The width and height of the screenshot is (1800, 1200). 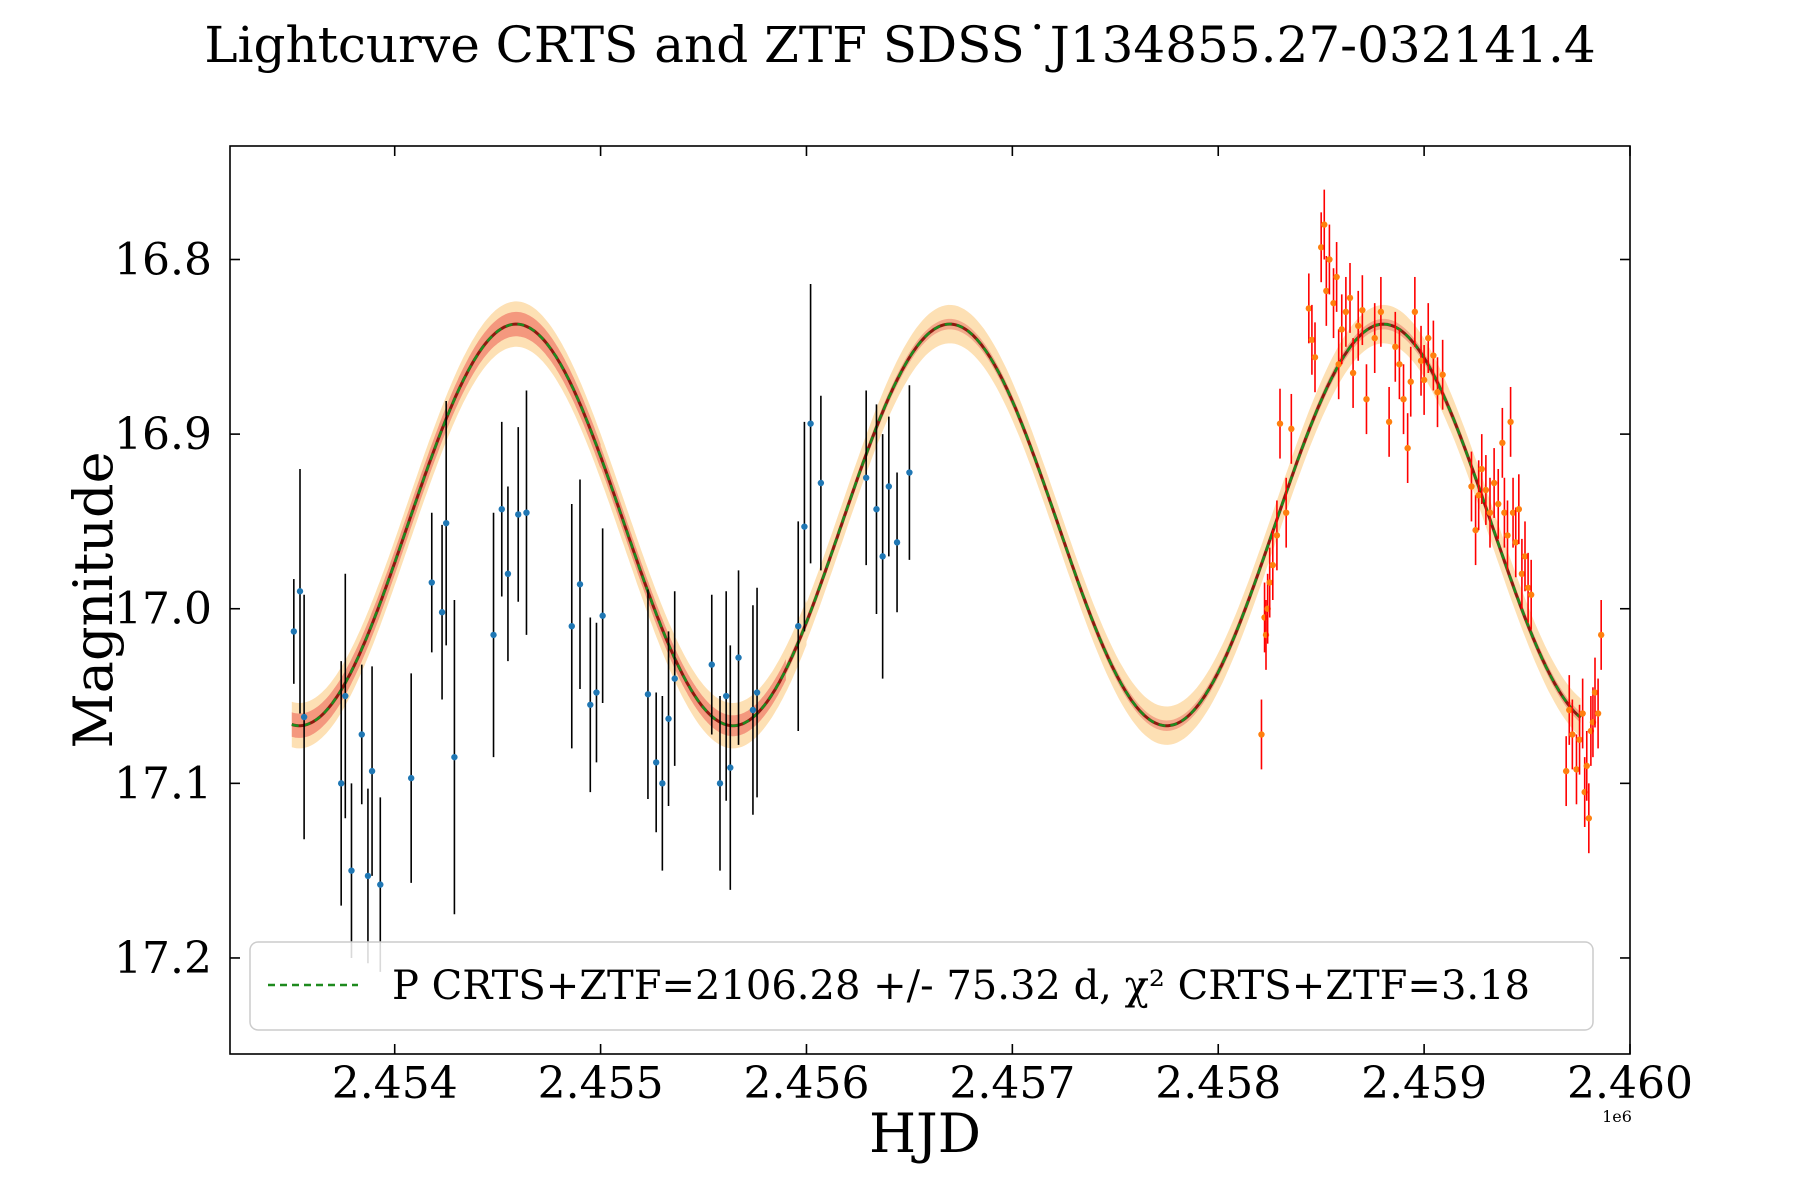 What do you see at coordinates (1012, 1083) in the screenshot?
I see `x-tick-label: 2.457` at bounding box center [1012, 1083].